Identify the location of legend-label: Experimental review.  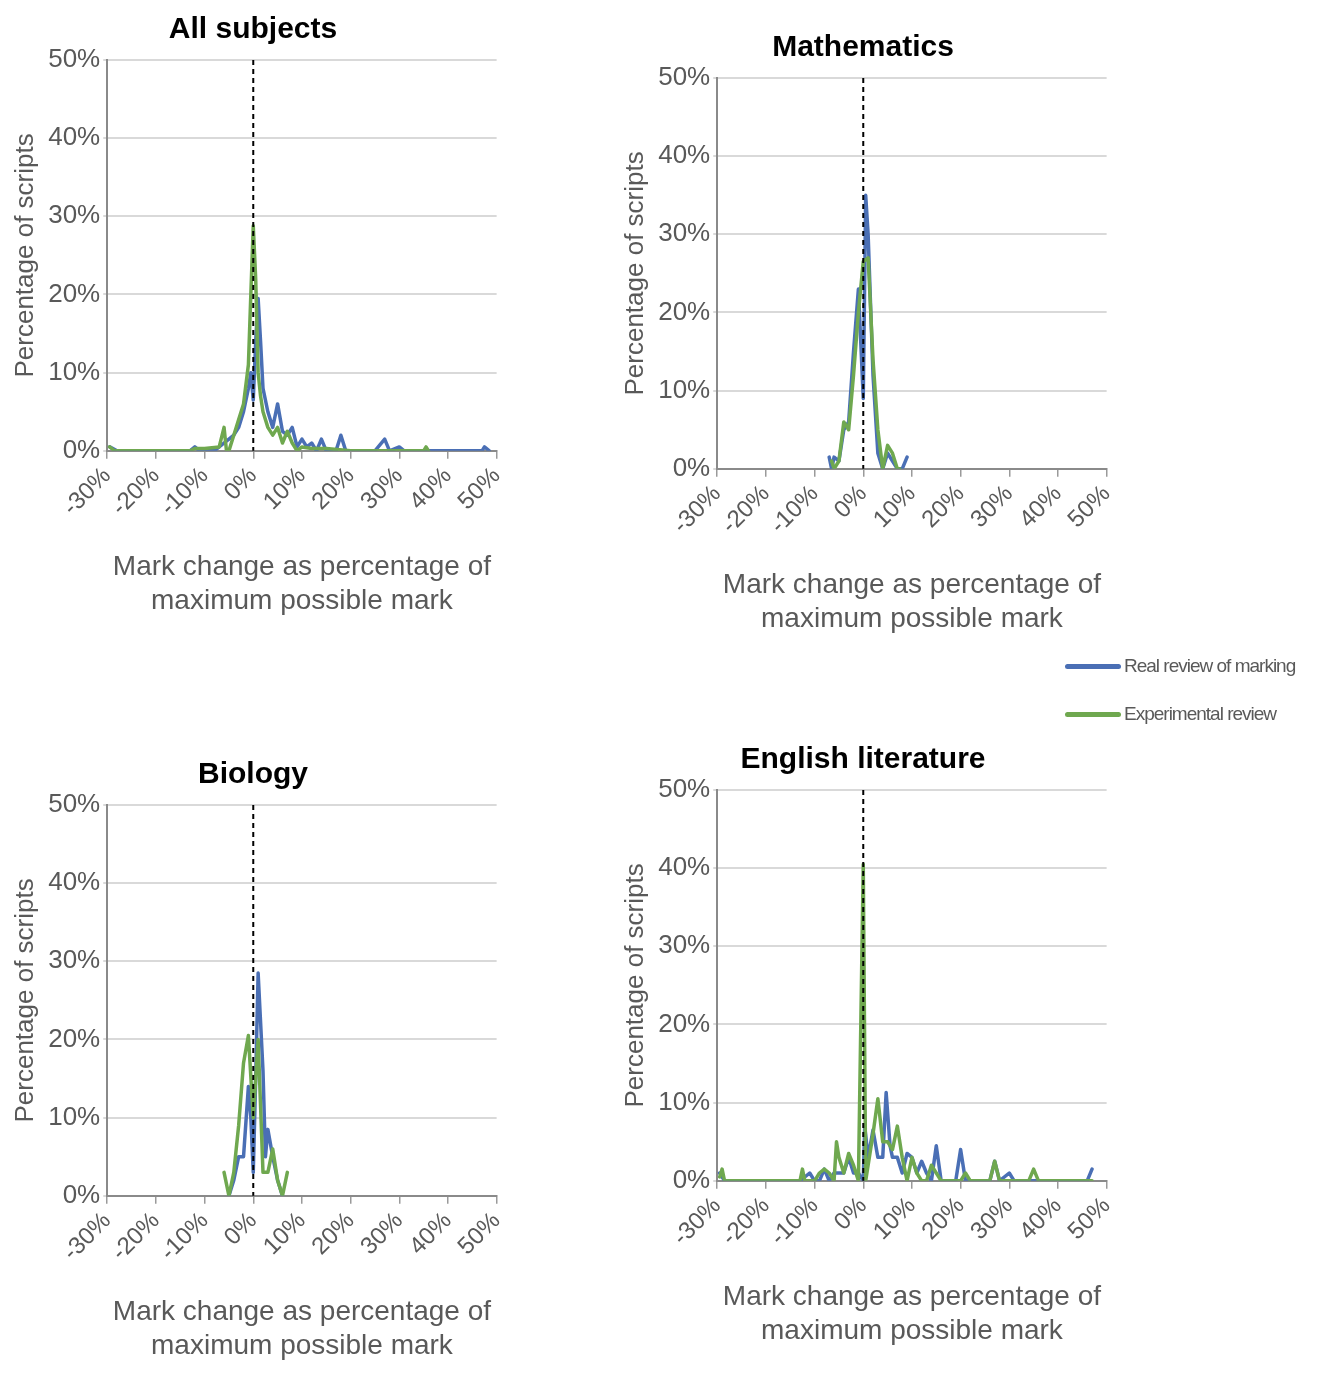
(1200, 714).